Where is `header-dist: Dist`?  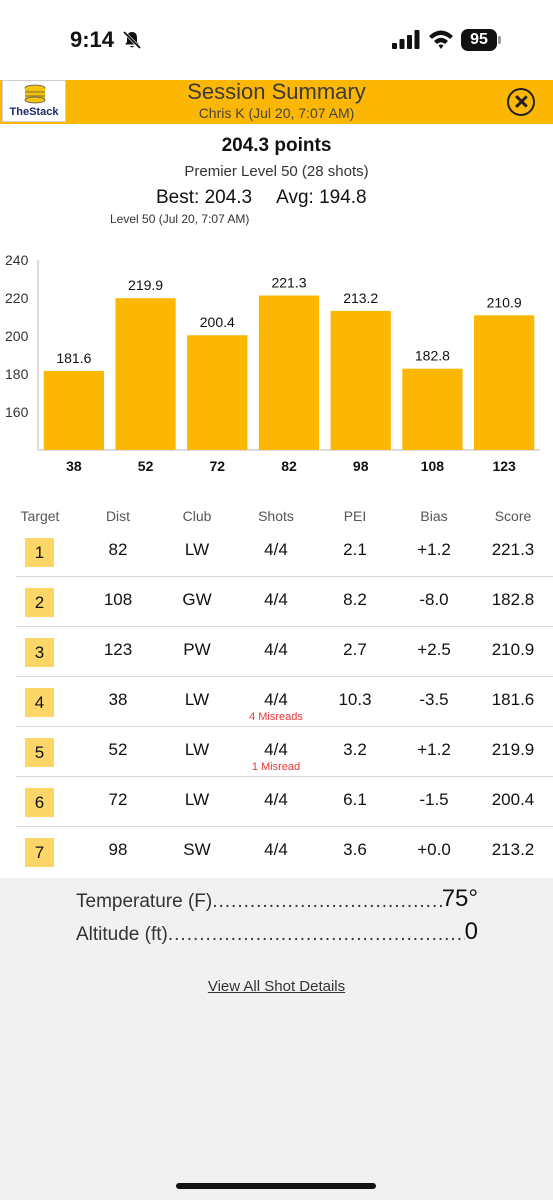 header-dist: Dist is located at coordinates (118, 516).